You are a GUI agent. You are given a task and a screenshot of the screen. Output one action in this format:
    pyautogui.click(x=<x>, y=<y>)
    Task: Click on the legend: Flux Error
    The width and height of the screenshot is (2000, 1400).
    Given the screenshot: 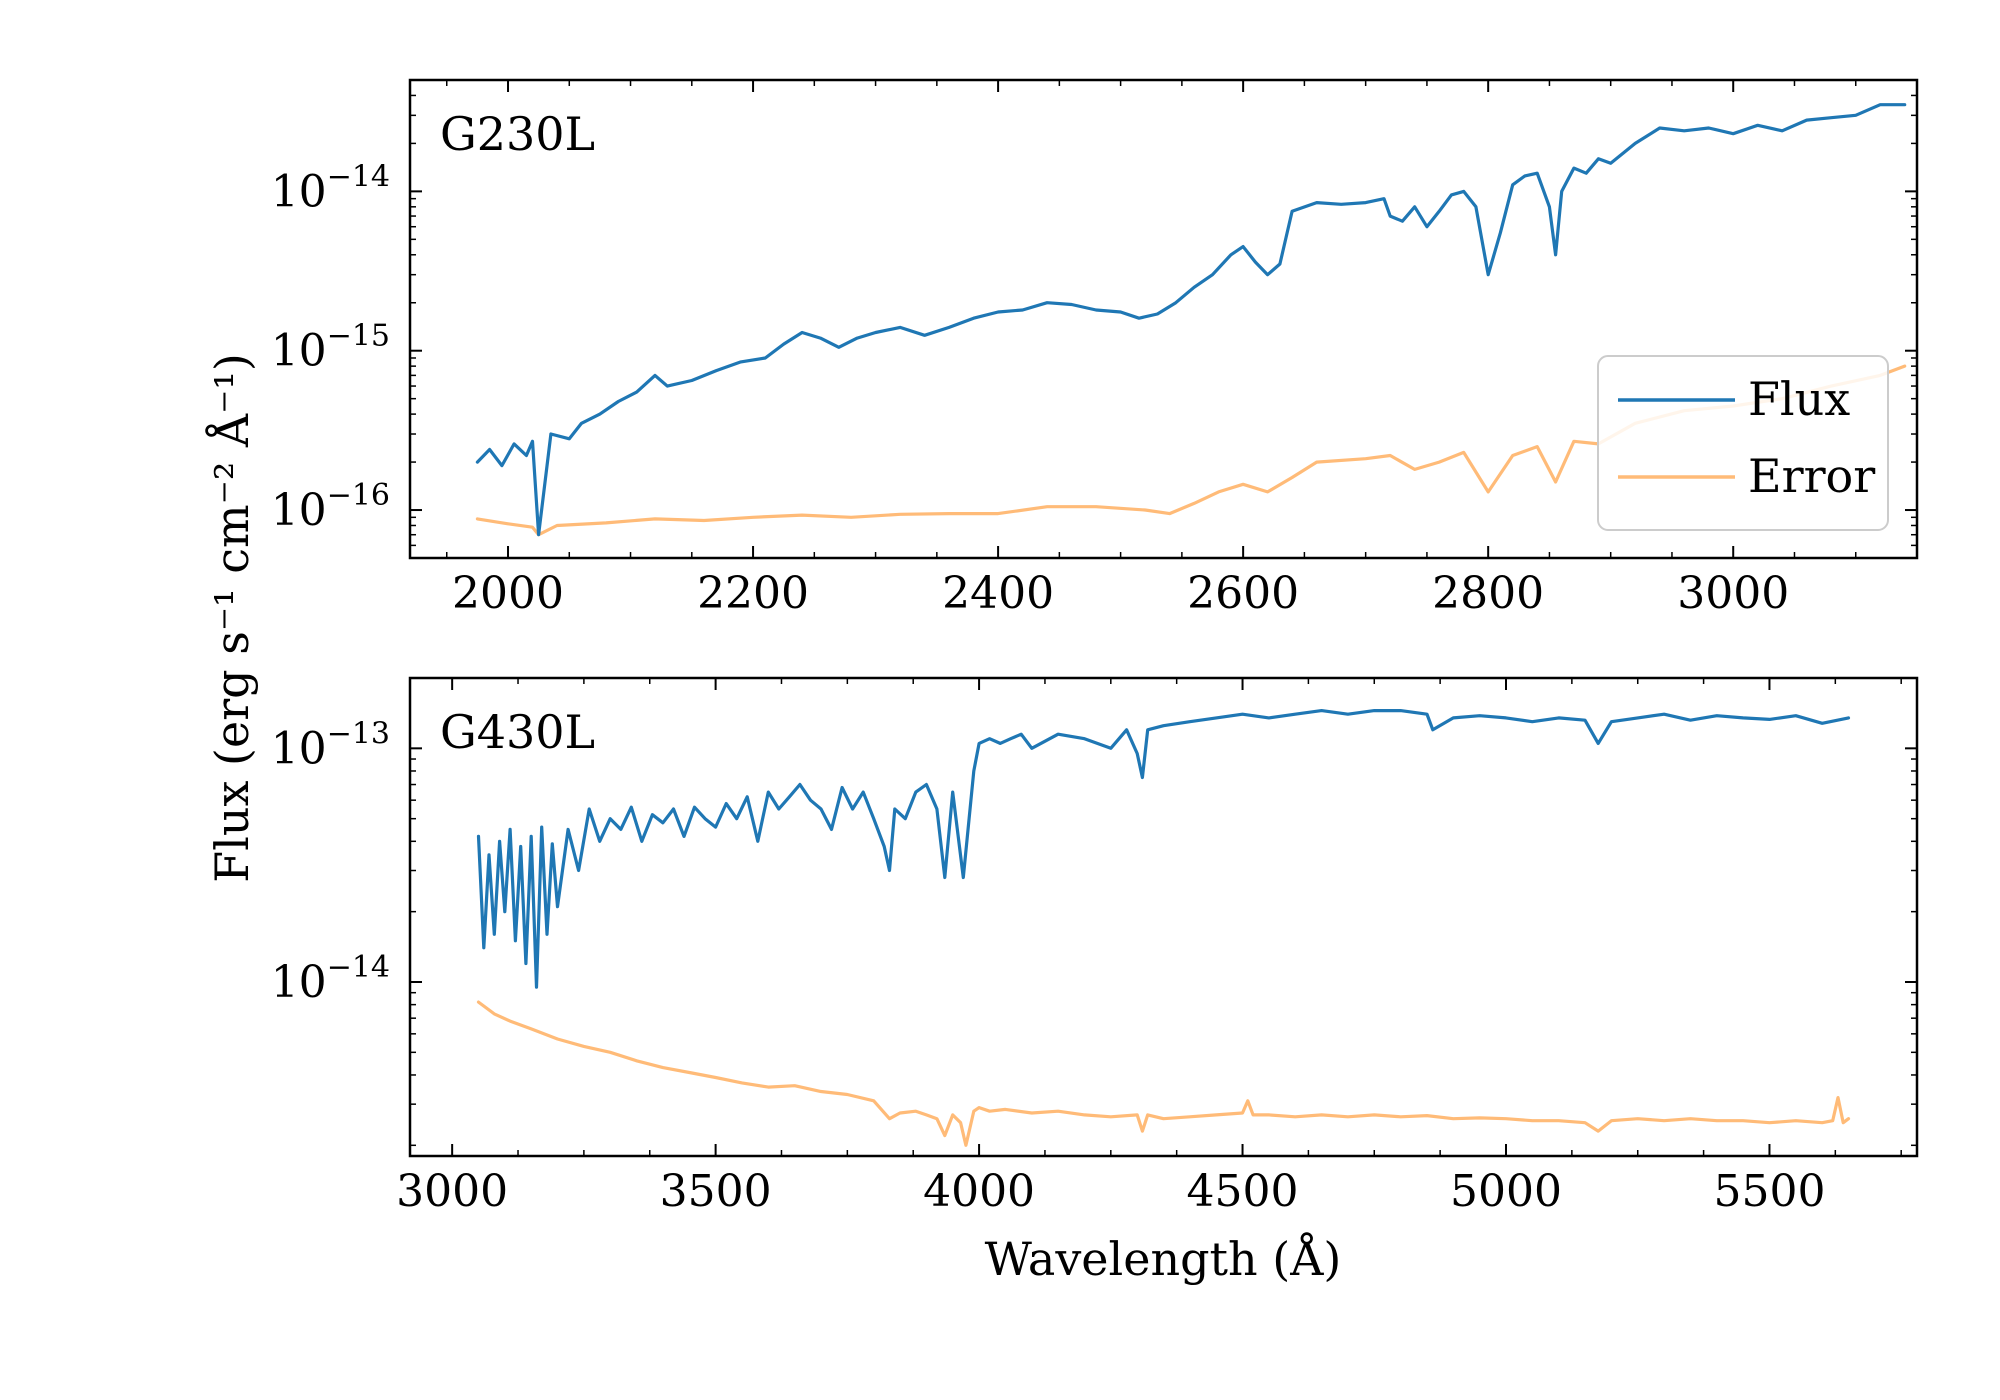 What is the action you would take?
    pyautogui.click(x=1743, y=443)
    